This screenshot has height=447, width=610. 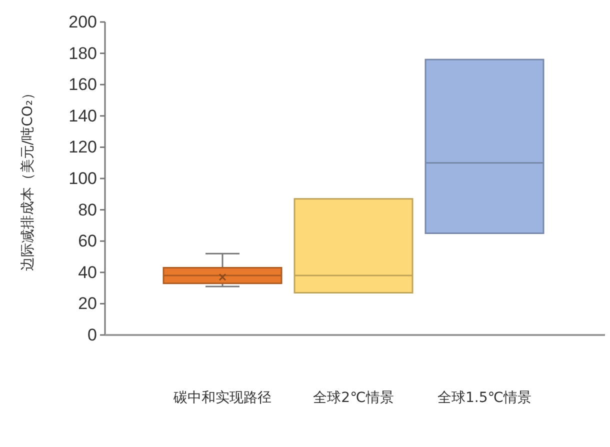 I want to click on y-tick-label: 160, so click(x=82, y=84).